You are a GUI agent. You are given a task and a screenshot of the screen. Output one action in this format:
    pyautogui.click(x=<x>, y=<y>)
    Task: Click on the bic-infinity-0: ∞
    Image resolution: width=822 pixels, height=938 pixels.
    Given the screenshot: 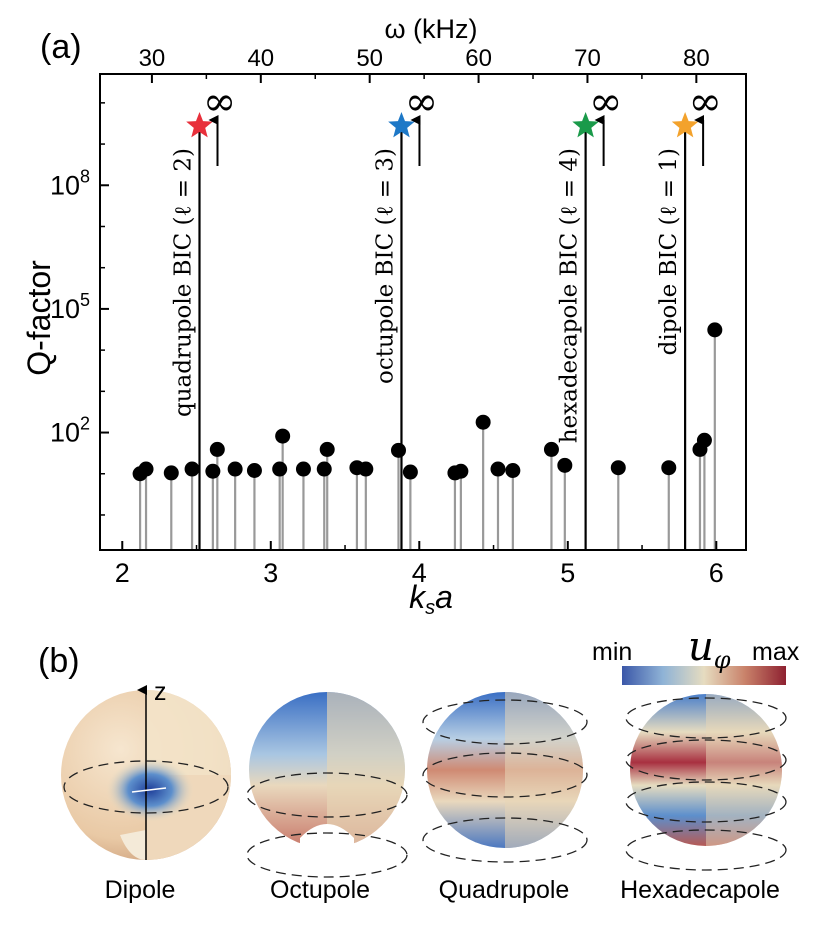 What is the action you would take?
    pyautogui.click(x=219, y=102)
    